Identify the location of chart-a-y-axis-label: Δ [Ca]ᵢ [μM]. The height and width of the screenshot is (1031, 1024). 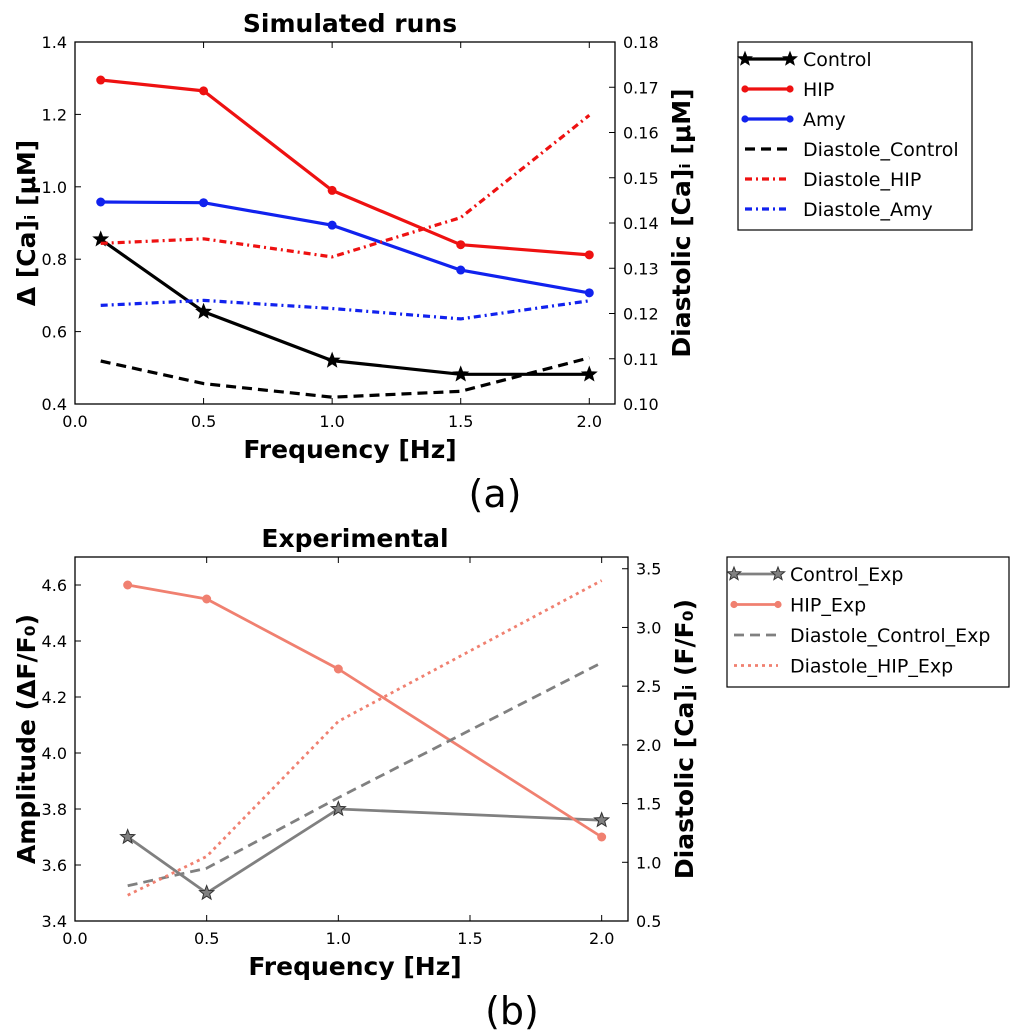
(26, 223).